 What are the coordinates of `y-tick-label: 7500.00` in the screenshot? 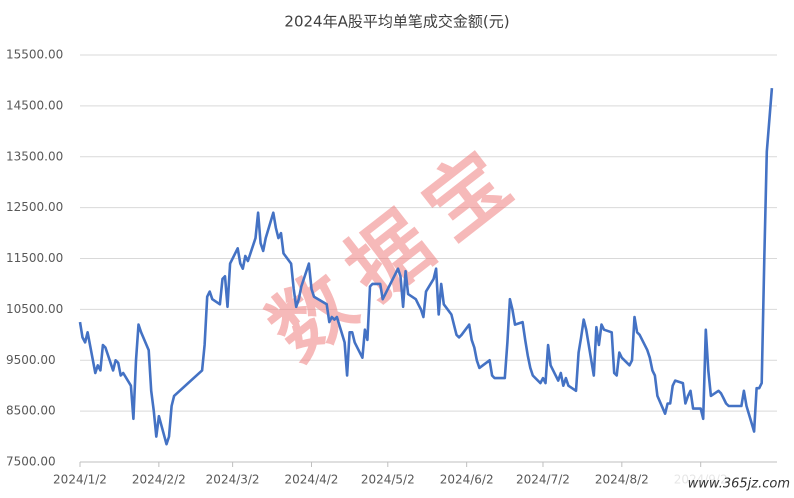 It's located at (31, 462).